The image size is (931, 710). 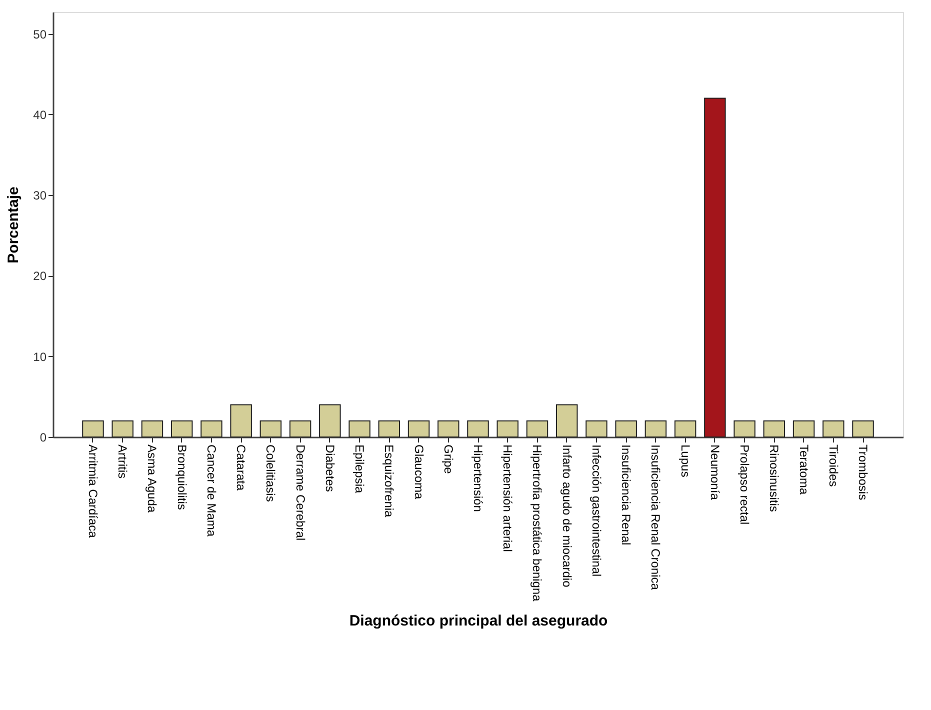 I want to click on x-tick-label: Gripe, so click(x=448, y=459).